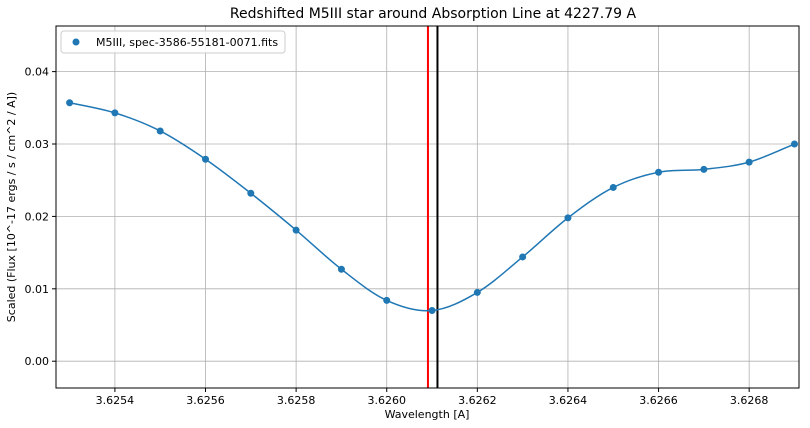 This screenshot has height=428, width=810. I want to click on legend-marker, so click(76, 42).